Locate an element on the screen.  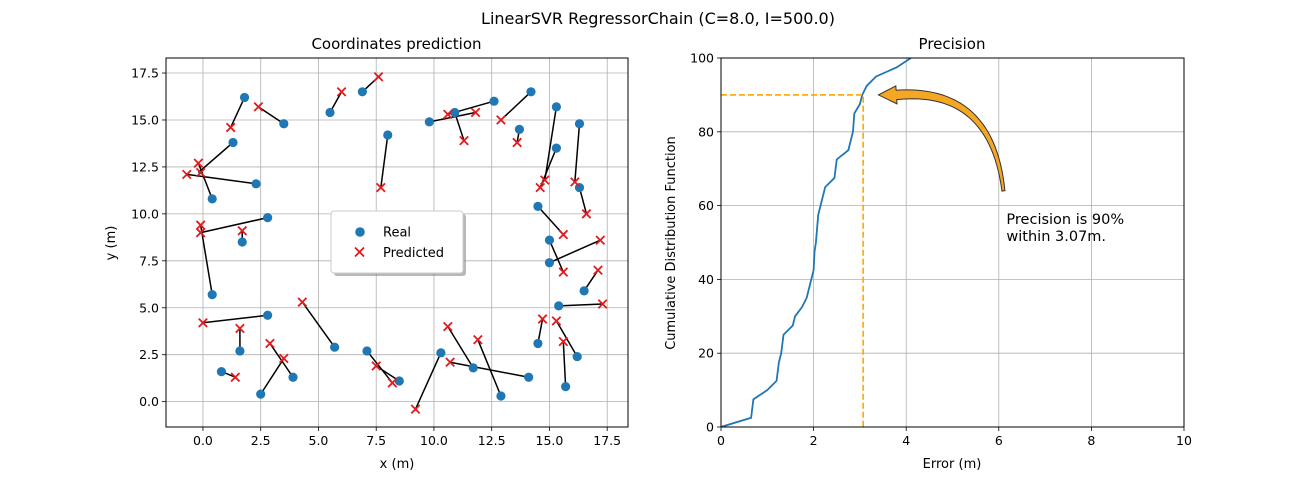
legend-real-marker is located at coordinates (360, 232).